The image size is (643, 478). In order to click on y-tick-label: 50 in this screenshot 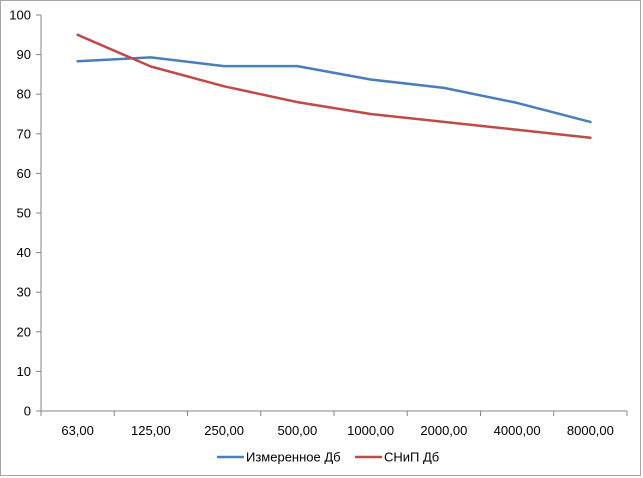, I will do `click(24, 213)`.